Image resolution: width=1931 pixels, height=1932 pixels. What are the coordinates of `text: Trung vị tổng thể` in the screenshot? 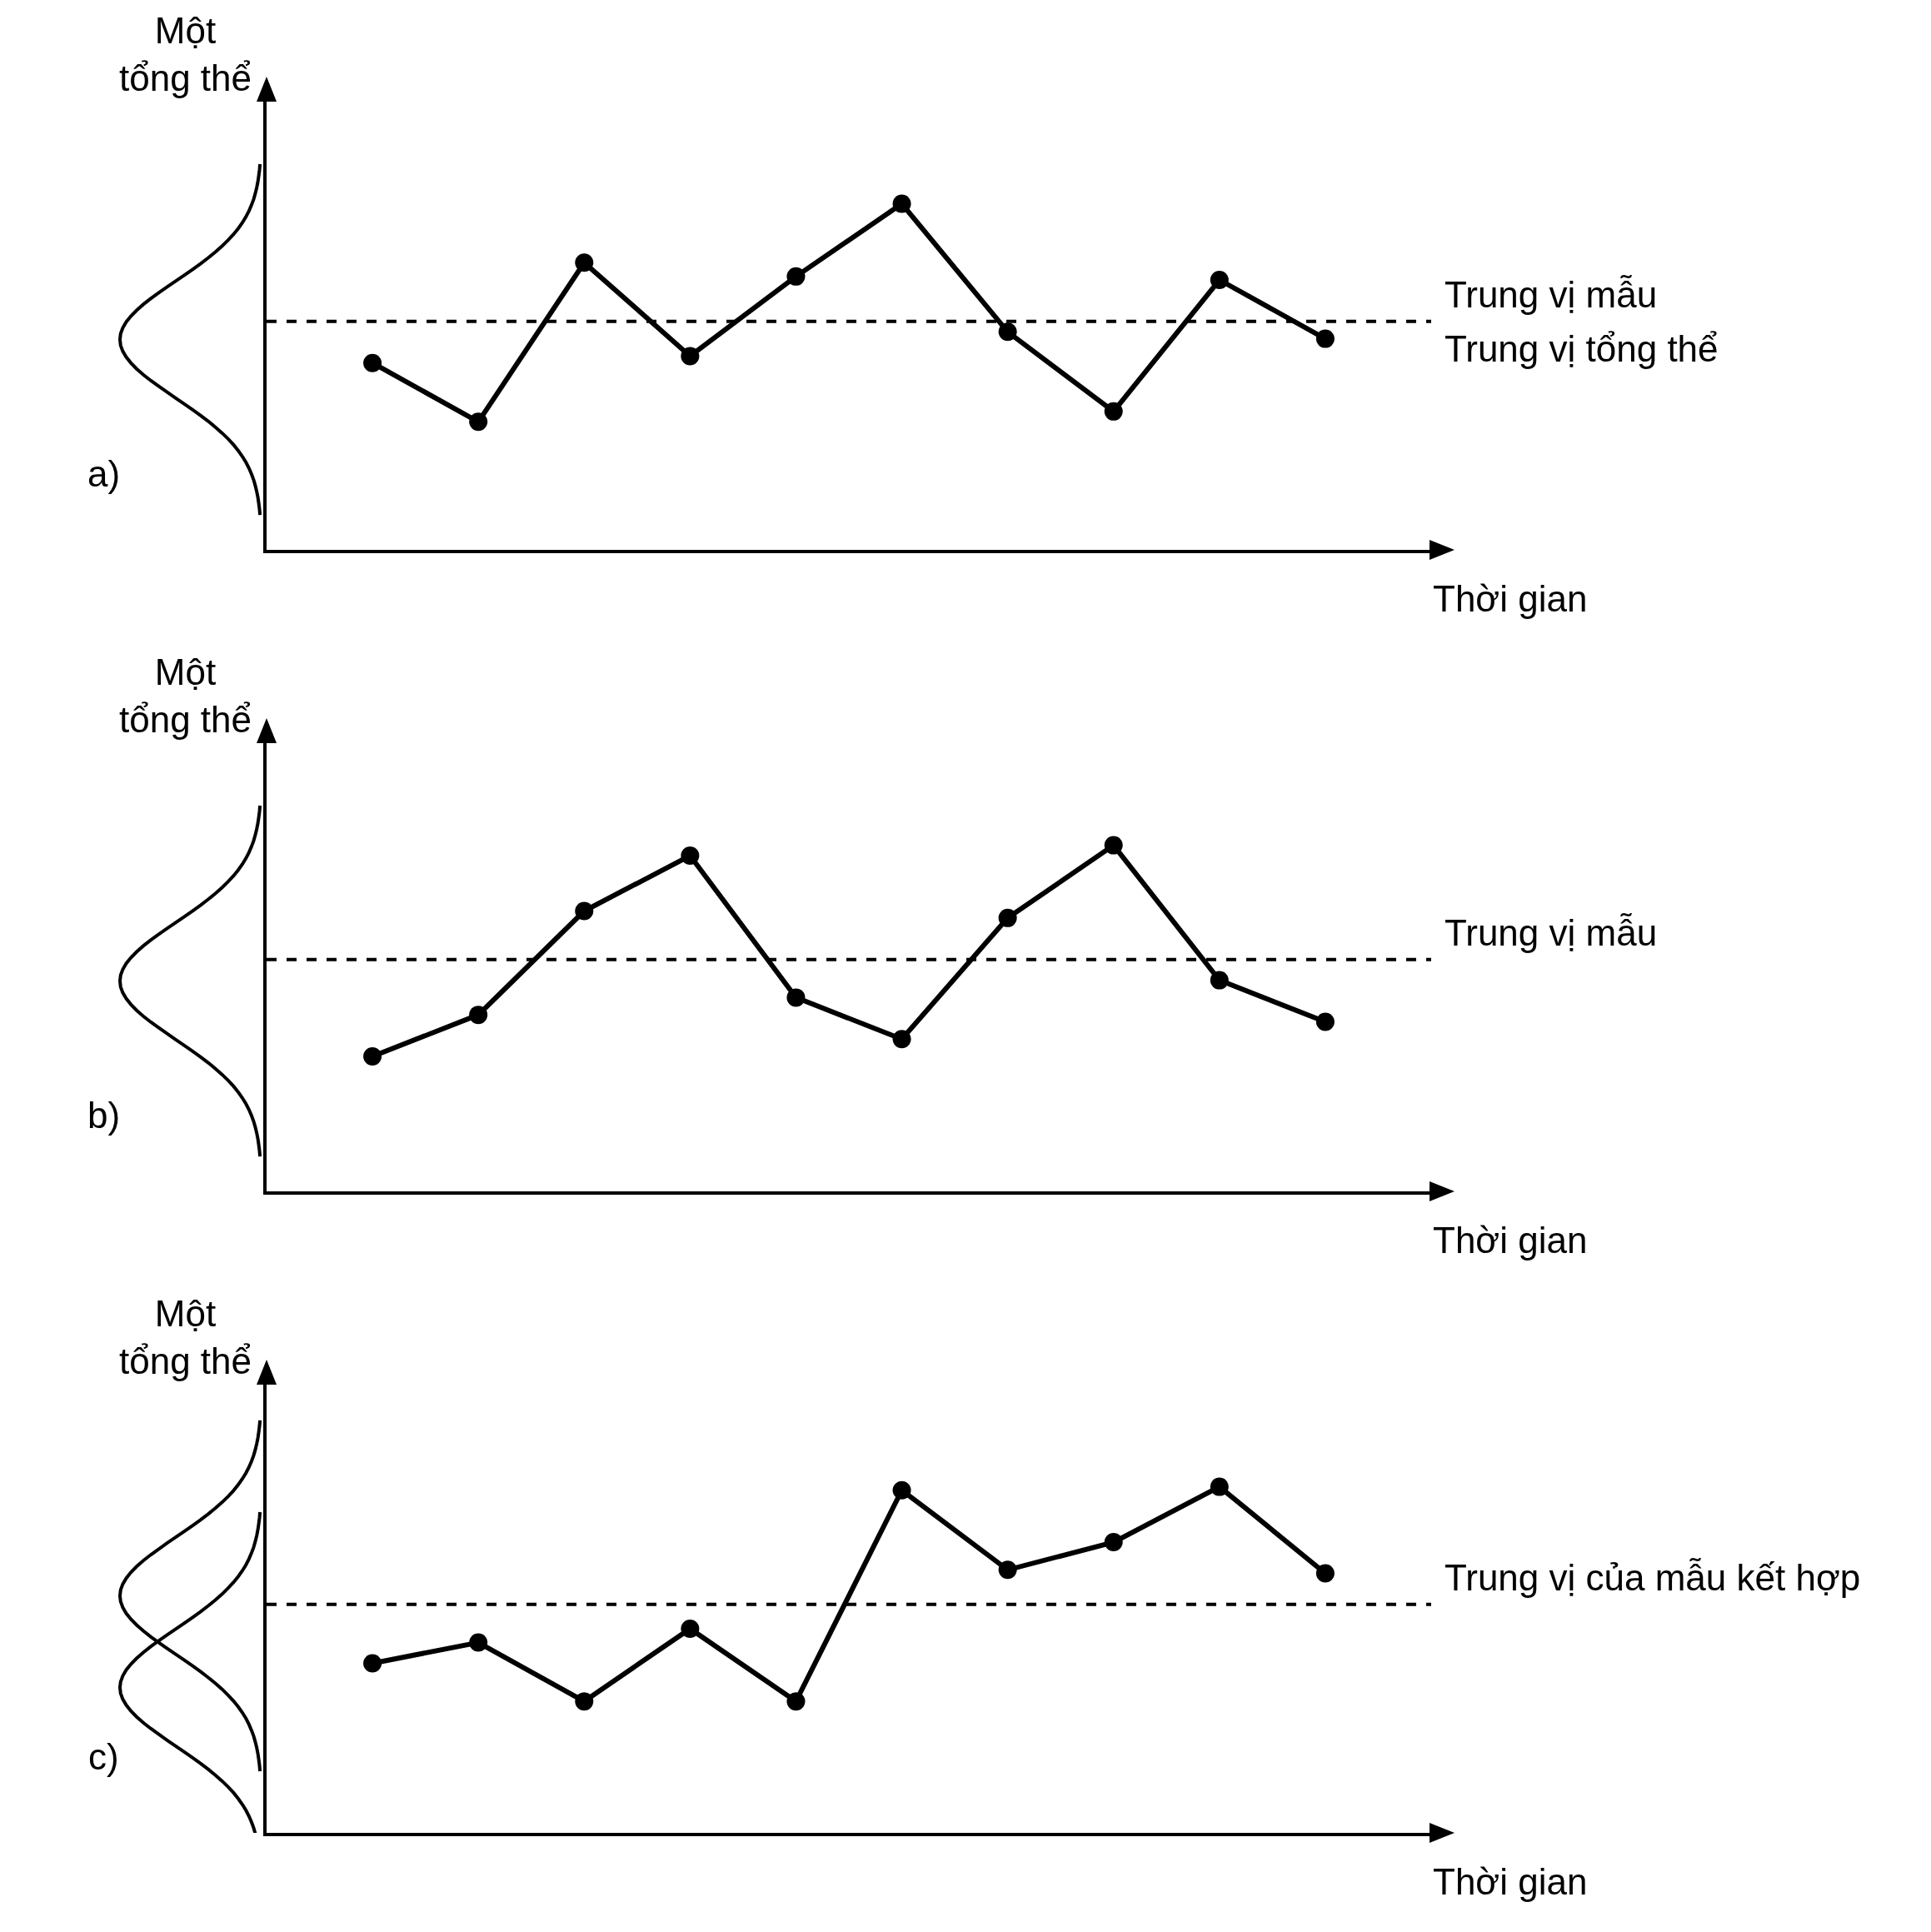 It's located at (1582, 348).